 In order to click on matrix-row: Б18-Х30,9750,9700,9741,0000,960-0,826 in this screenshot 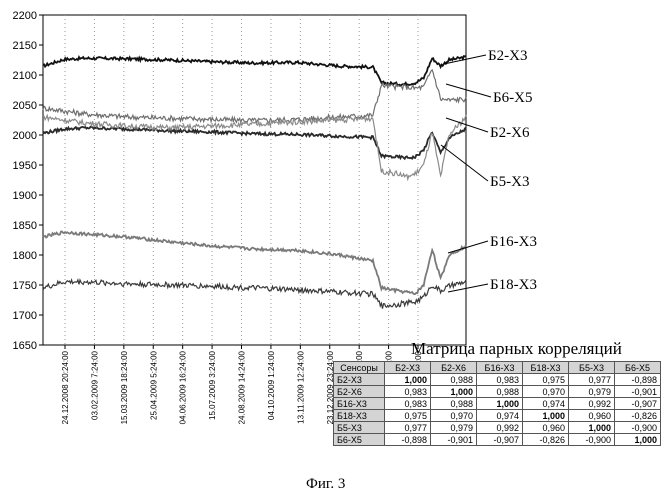, I will do `click(497, 416)`.